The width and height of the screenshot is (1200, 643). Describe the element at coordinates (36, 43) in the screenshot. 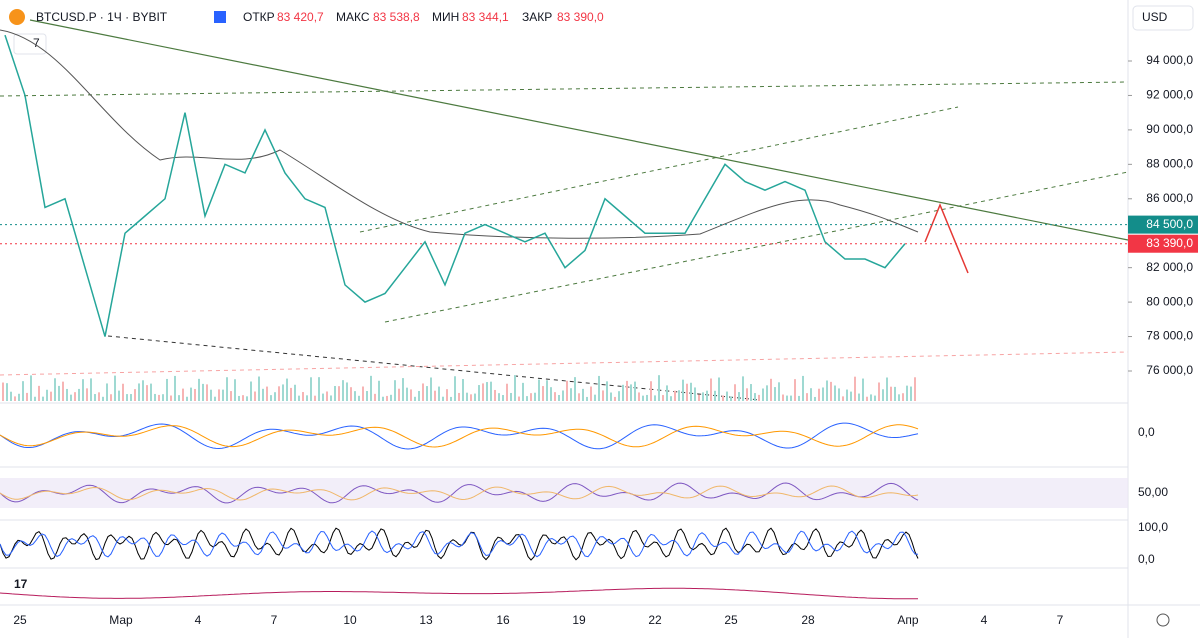

I see `indicators-count: 7` at that location.